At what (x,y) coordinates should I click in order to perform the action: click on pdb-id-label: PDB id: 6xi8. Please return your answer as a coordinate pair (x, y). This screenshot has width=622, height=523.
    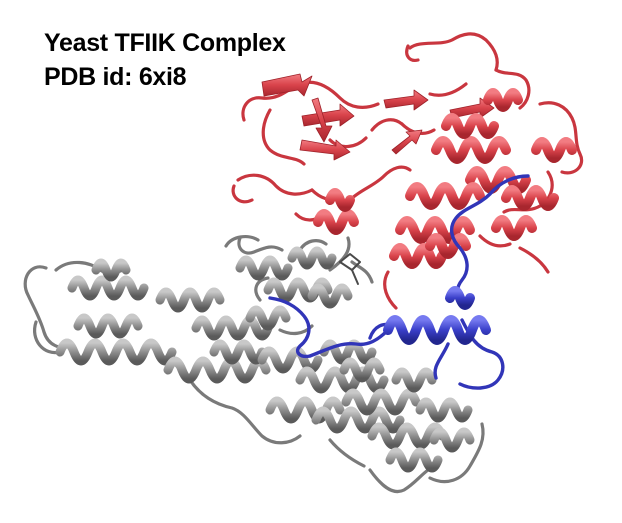
    Looking at the image, I should click on (115, 77).